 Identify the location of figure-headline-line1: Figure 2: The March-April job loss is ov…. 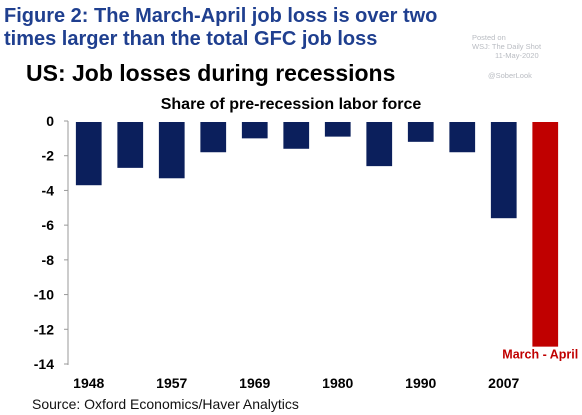
(221, 16).